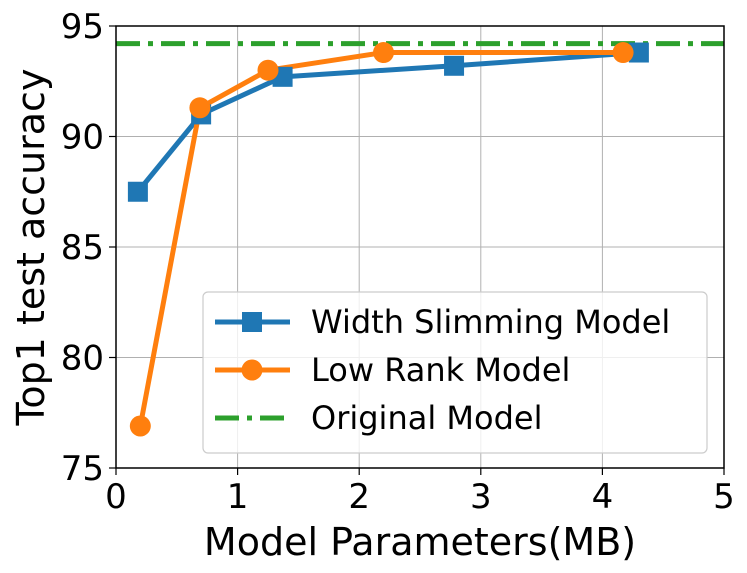  What do you see at coordinates (82, 359) in the screenshot?
I see `y-tick-label: 80` at bounding box center [82, 359].